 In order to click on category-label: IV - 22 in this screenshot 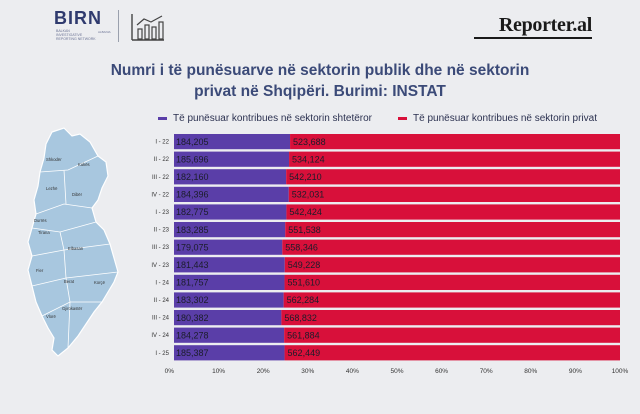, I will do `click(160, 195)`.